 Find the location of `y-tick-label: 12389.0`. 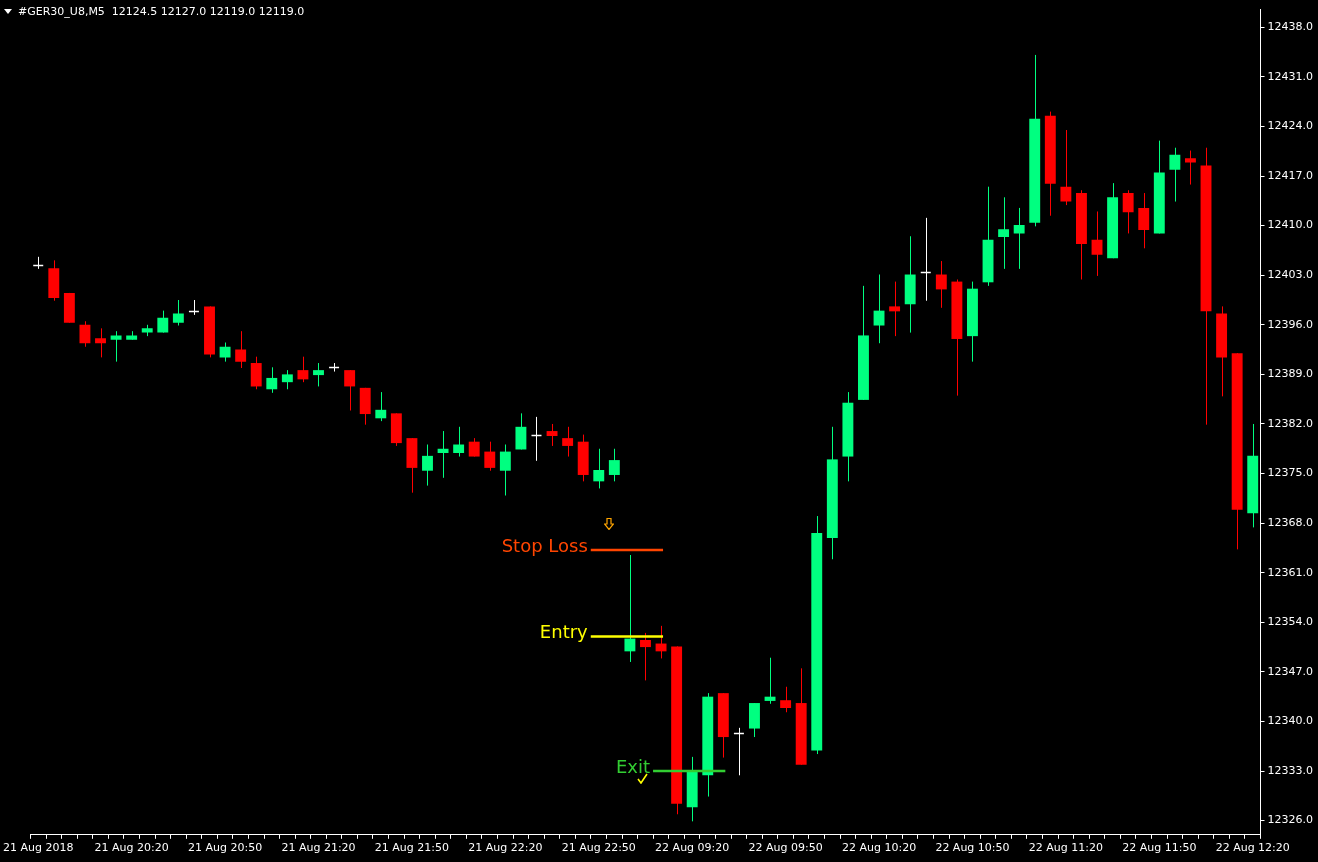

y-tick-label: 12389.0 is located at coordinates (1290, 374).